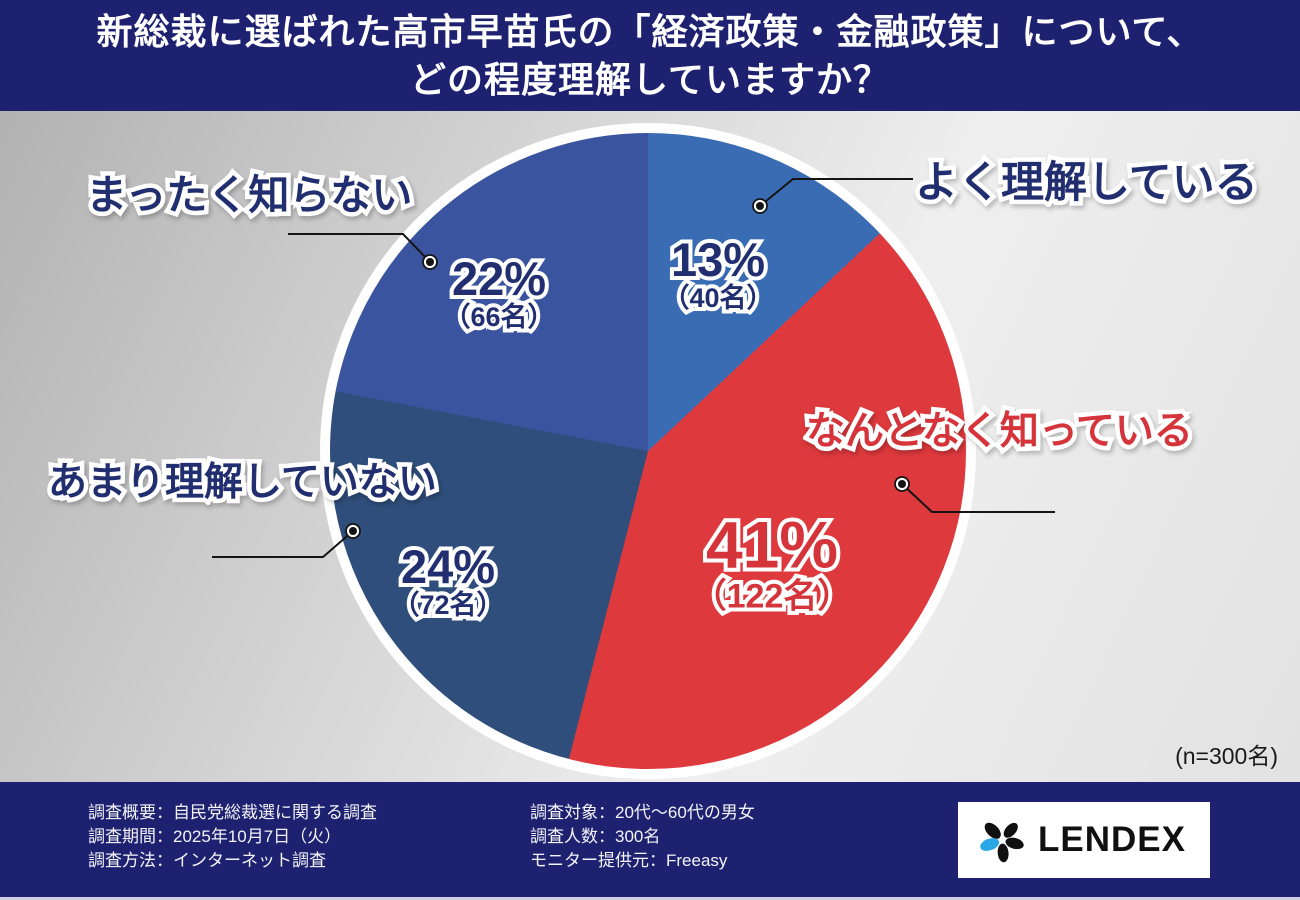 Image resolution: width=1300 pixels, height=900 pixels. Describe the element at coordinates (629, 860) in the screenshot. I see `survey-monitor: モニター提供元：Freeasy` at that location.